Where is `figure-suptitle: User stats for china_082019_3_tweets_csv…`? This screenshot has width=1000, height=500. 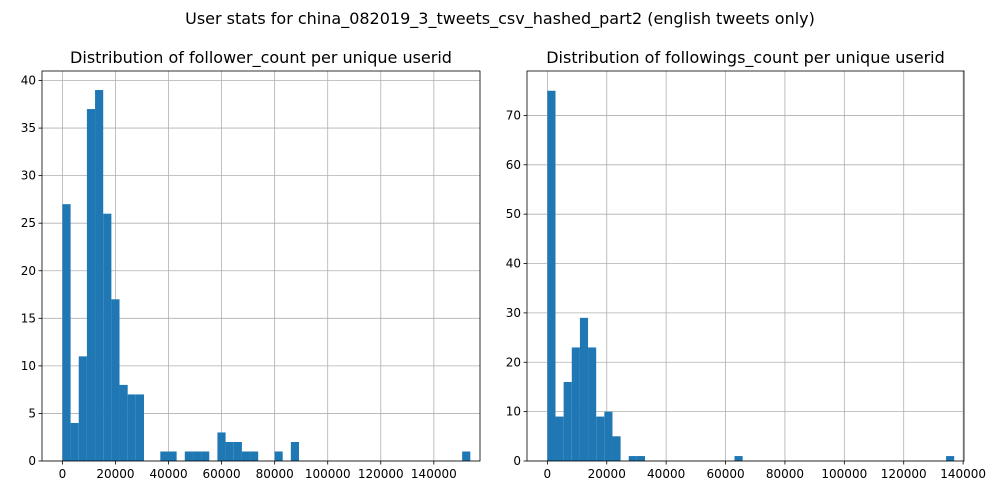 figure-suptitle: User stats for china_082019_3_tweets_csv… is located at coordinates (500, 19).